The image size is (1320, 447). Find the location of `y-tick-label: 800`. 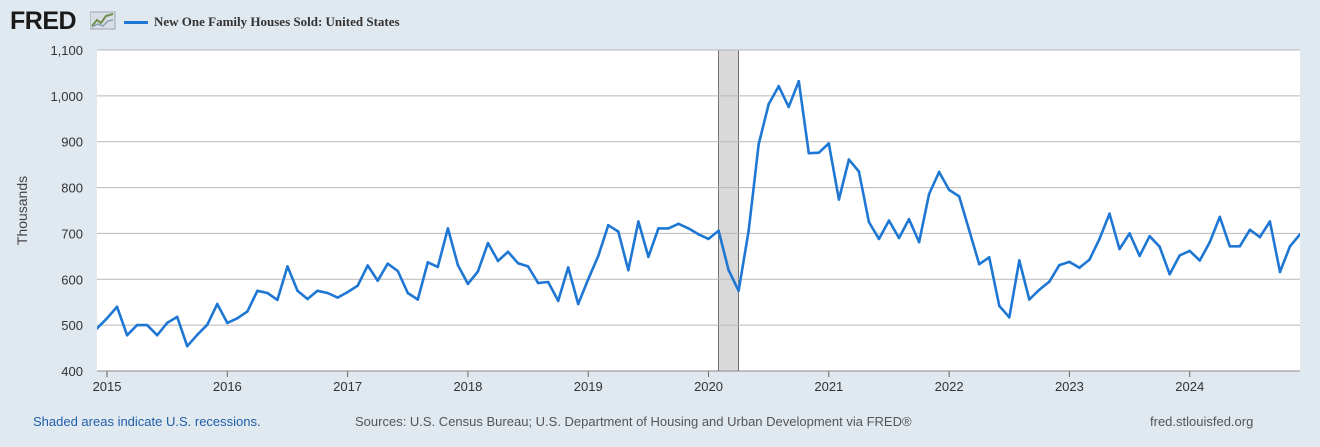

y-tick-label: 800 is located at coordinates (72, 188).